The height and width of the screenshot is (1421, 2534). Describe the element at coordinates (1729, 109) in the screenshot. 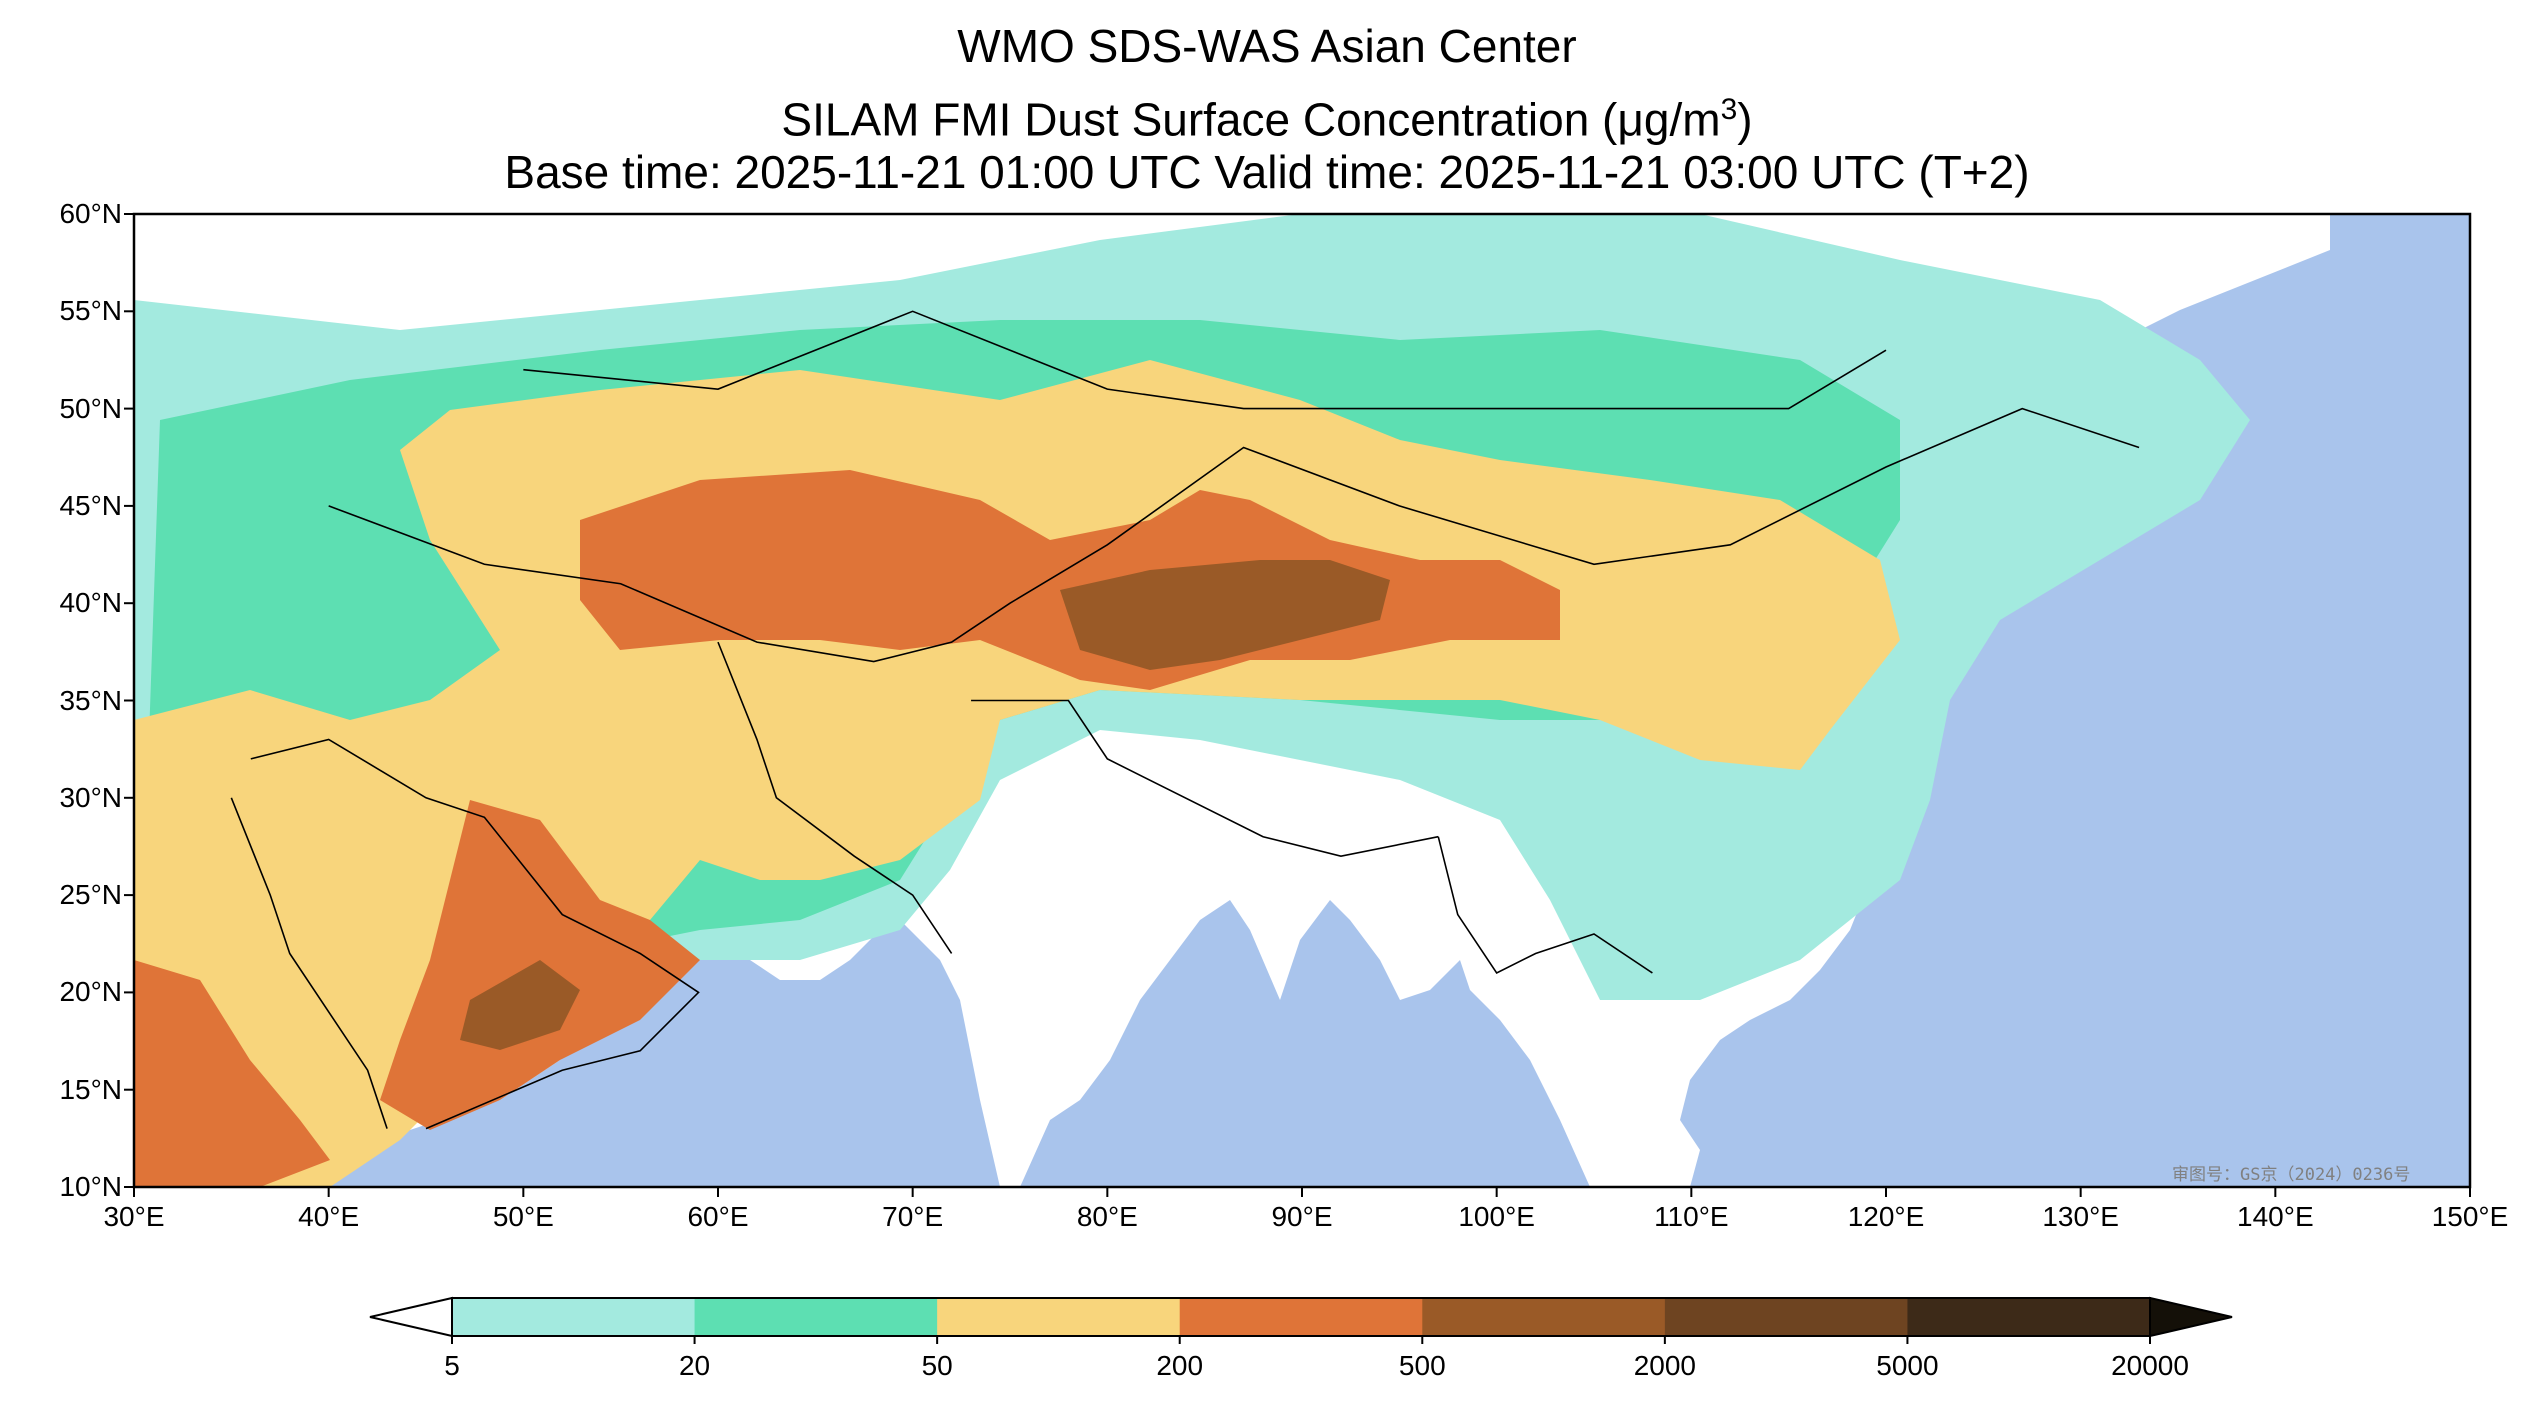

I see `title-unit-sup: 3` at that location.